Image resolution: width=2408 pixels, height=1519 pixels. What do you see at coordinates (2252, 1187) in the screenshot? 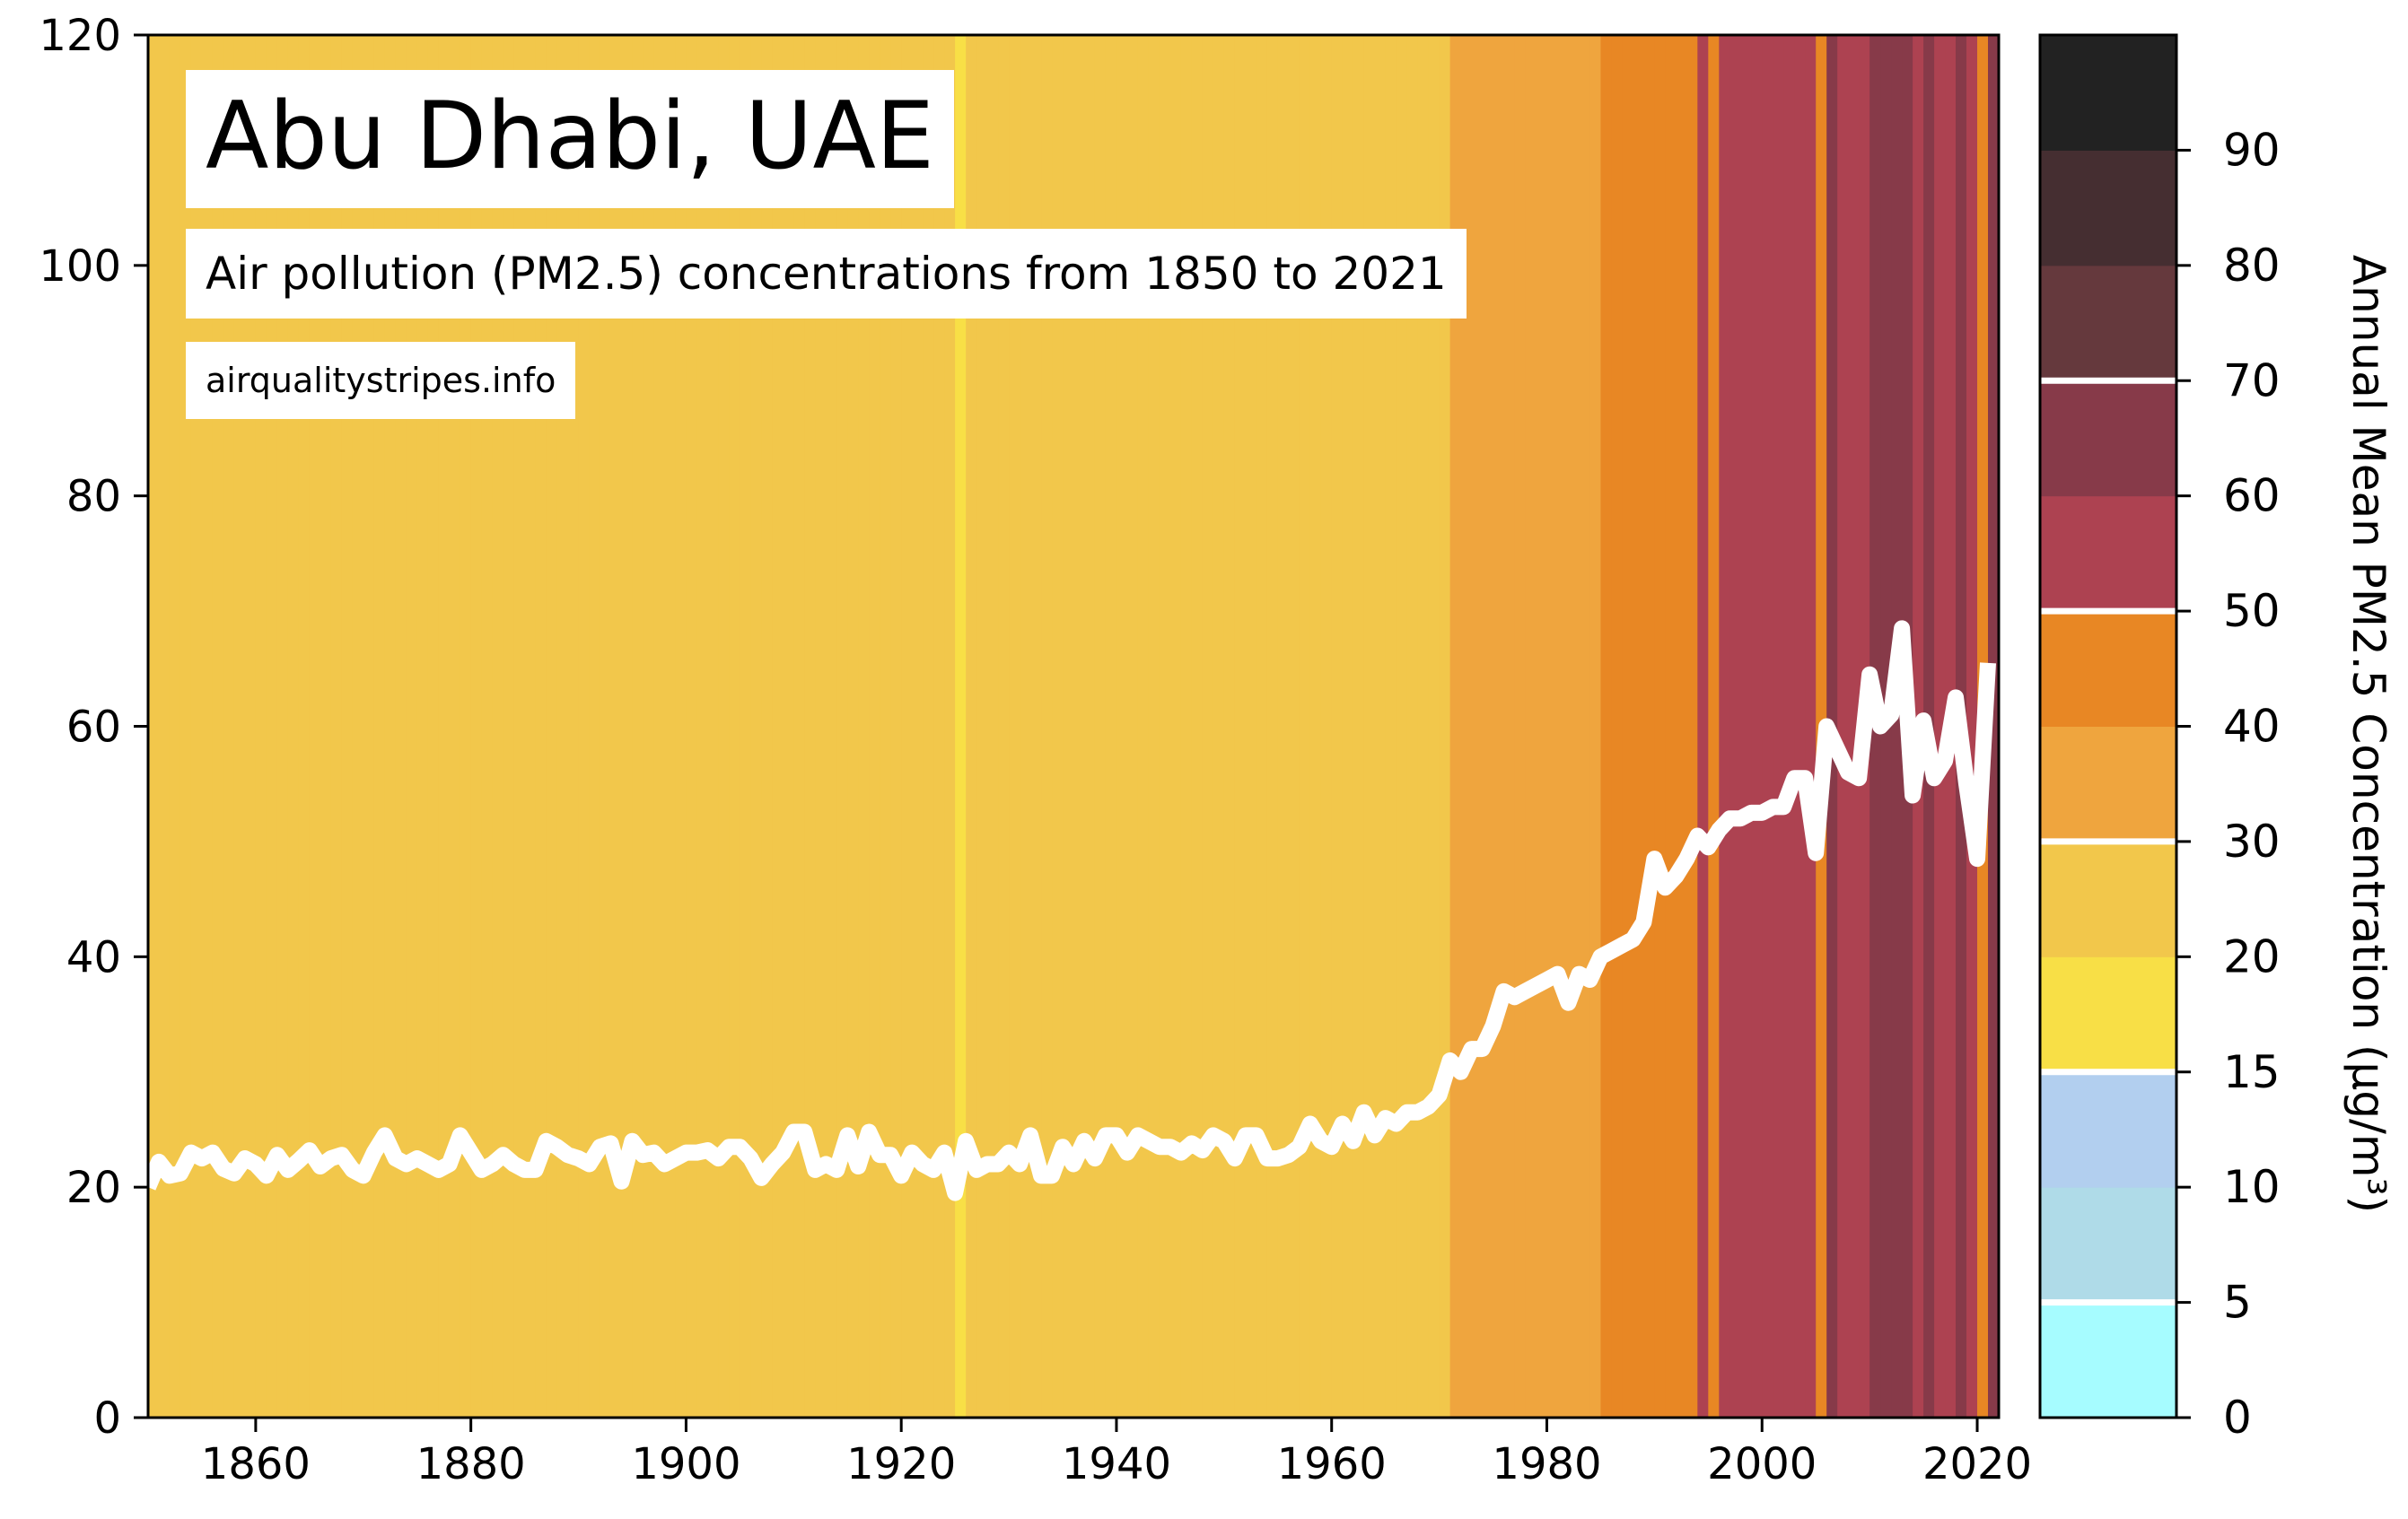
I see `colorbar-tick-label-10: 10` at bounding box center [2252, 1187].